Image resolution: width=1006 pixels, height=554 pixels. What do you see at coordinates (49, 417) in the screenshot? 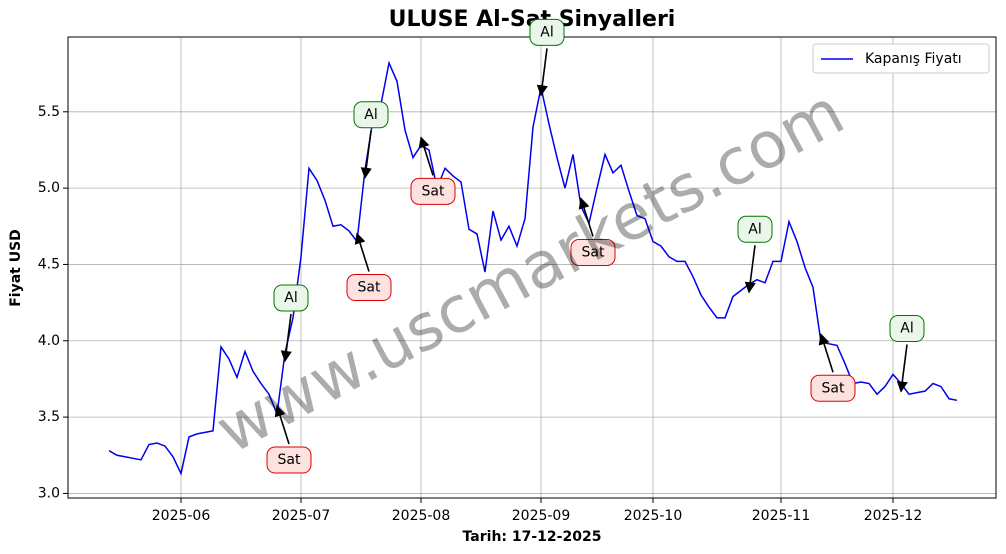
I see `y-tick-label: 3.5` at bounding box center [49, 417].